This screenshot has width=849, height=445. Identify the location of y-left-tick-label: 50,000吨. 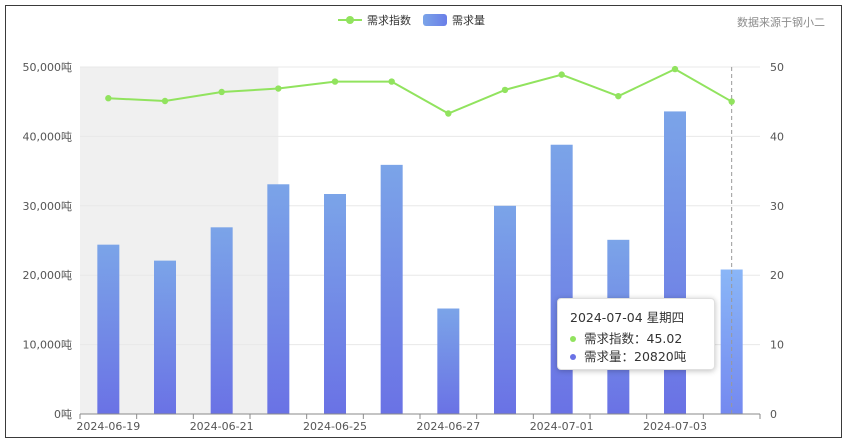
(48, 67).